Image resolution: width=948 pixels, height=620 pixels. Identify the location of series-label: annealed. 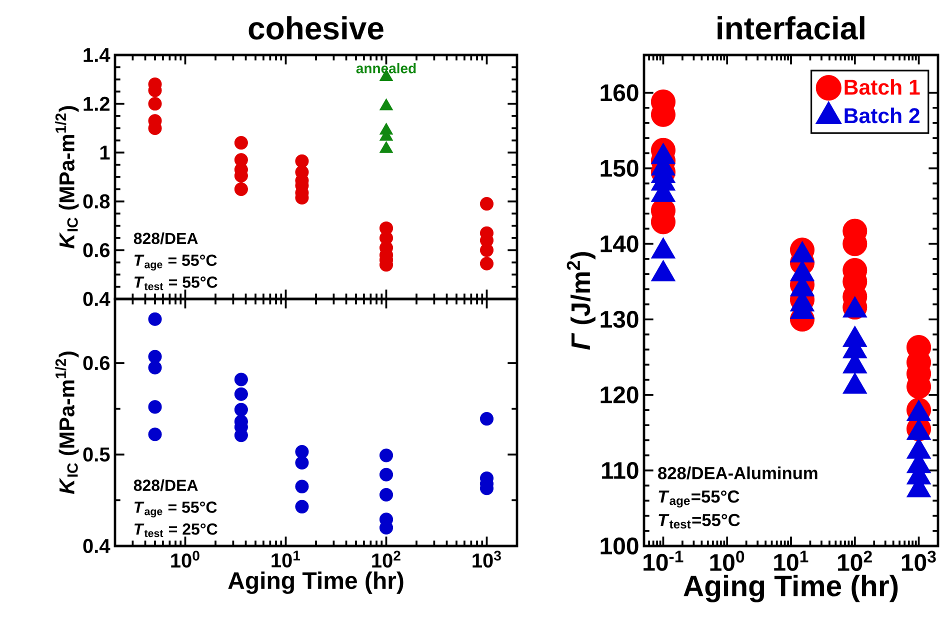
(386, 68).